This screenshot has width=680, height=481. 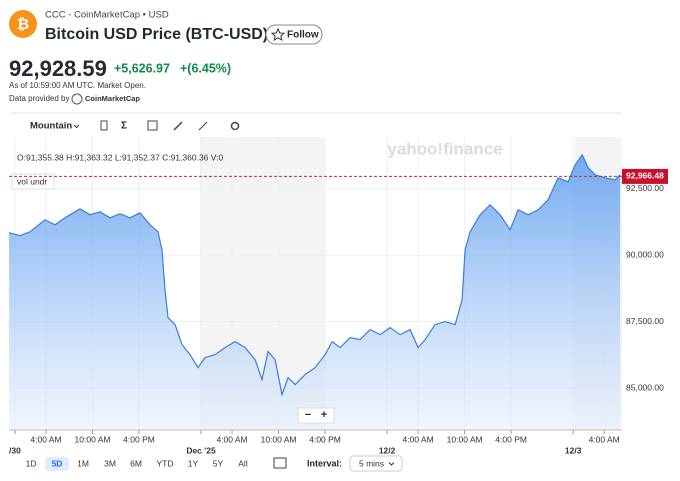 I want to click on last-price-tag, so click(x=645, y=176).